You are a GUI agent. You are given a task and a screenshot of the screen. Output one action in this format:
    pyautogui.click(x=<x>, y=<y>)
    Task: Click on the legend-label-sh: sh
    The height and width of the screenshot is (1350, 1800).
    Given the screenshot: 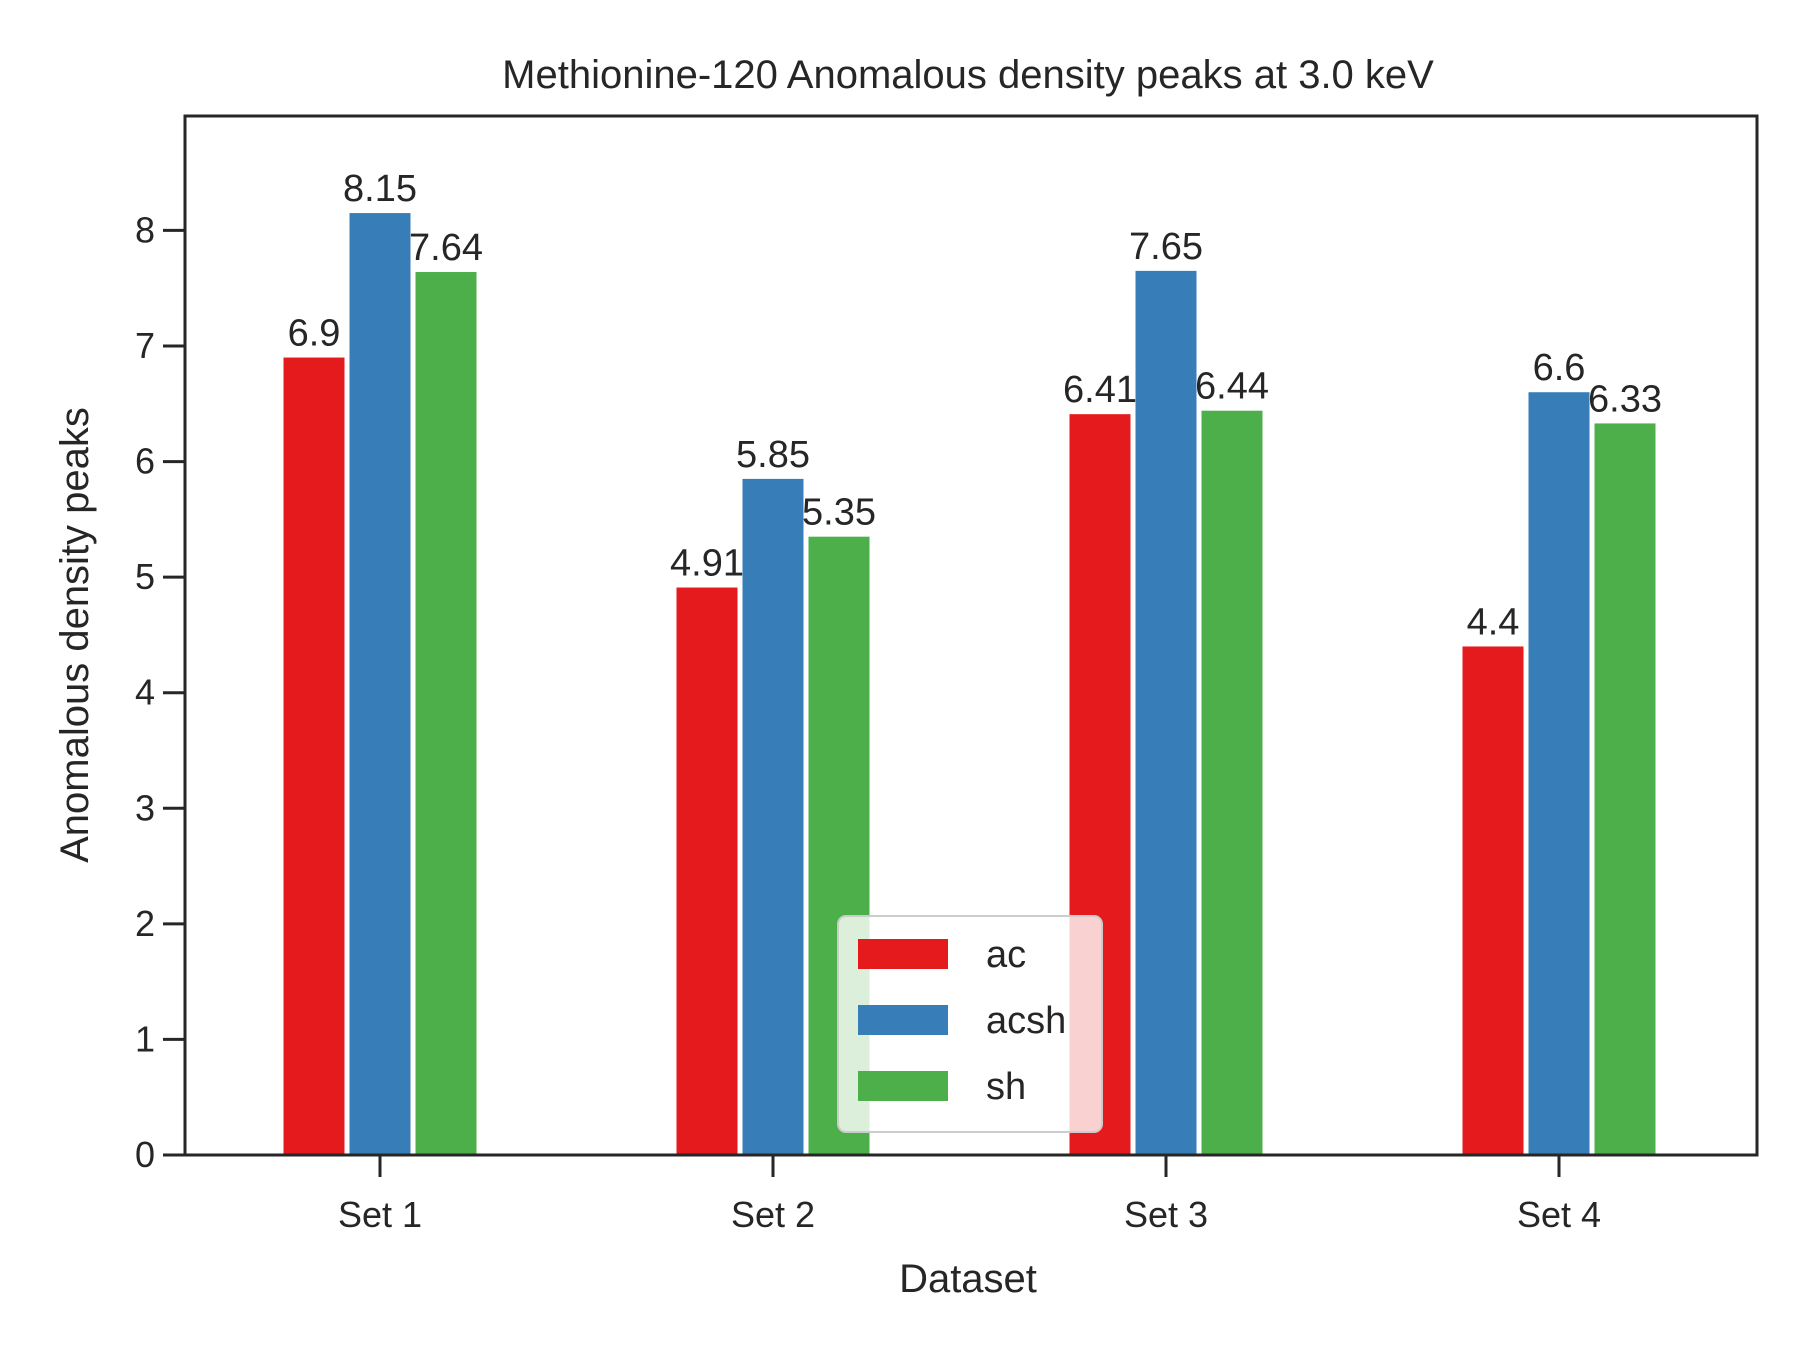 What is the action you would take?
    pyautogui.click(x=1006, y=1087)
    